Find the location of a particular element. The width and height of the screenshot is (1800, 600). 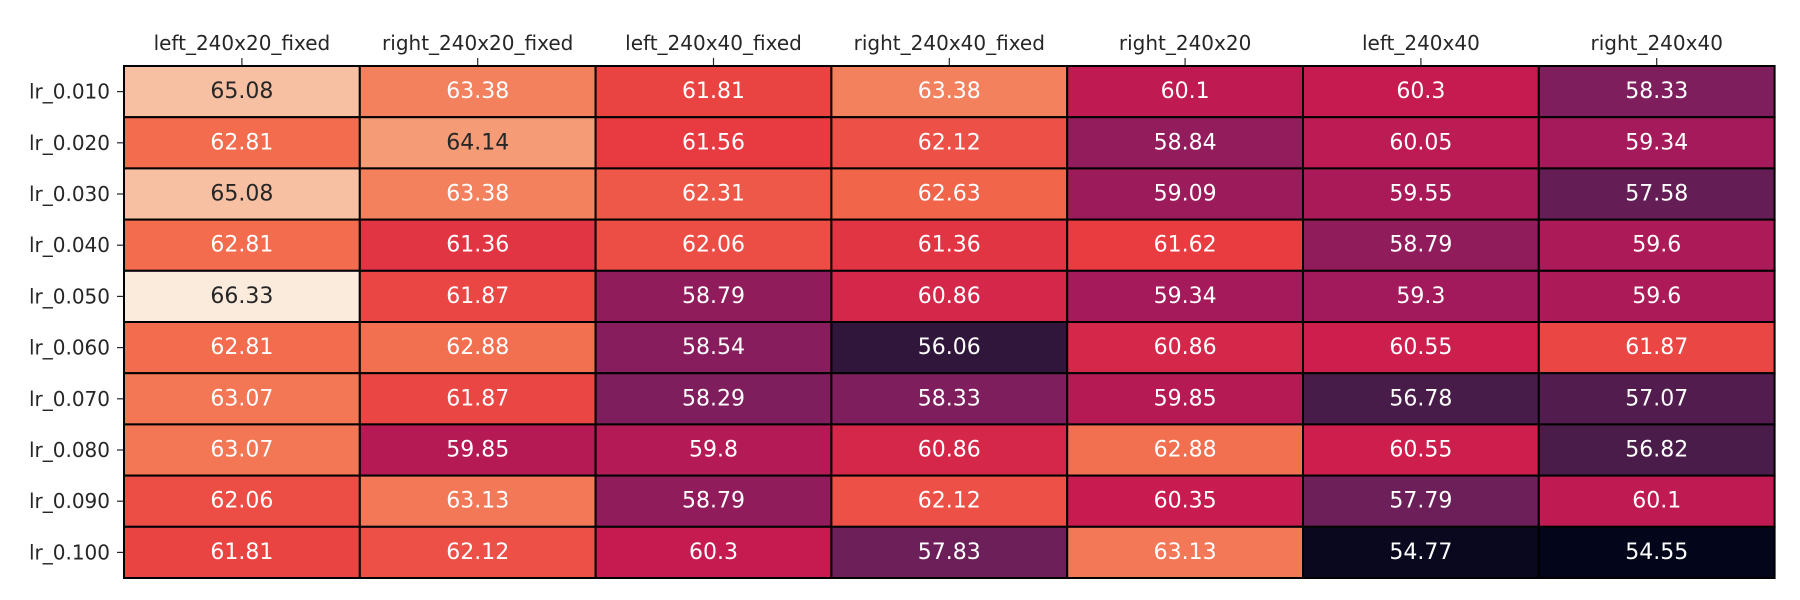

cell-value-label: 56.78 is located at coordinates (1420, 398).